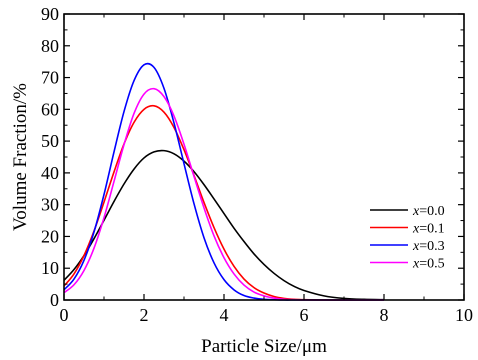 This screenshot has width=478, height=360. Describe the element at coordinates (50, 236) in the screenshot. I see `y-tick-label: 20` at that location.